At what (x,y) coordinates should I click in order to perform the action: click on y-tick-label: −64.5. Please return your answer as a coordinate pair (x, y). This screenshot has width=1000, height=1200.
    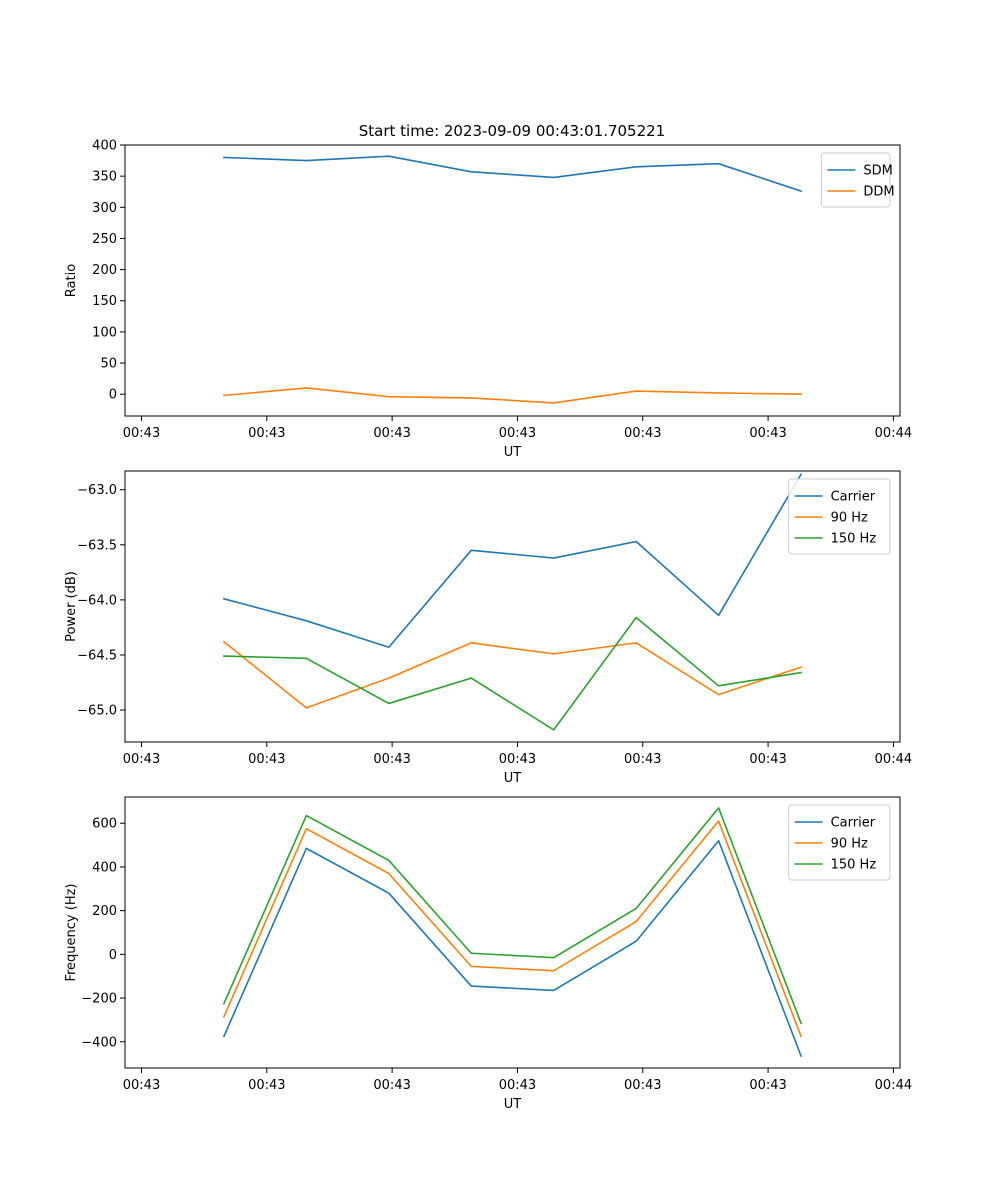
    Looking at the image, I should click on (97, 655).